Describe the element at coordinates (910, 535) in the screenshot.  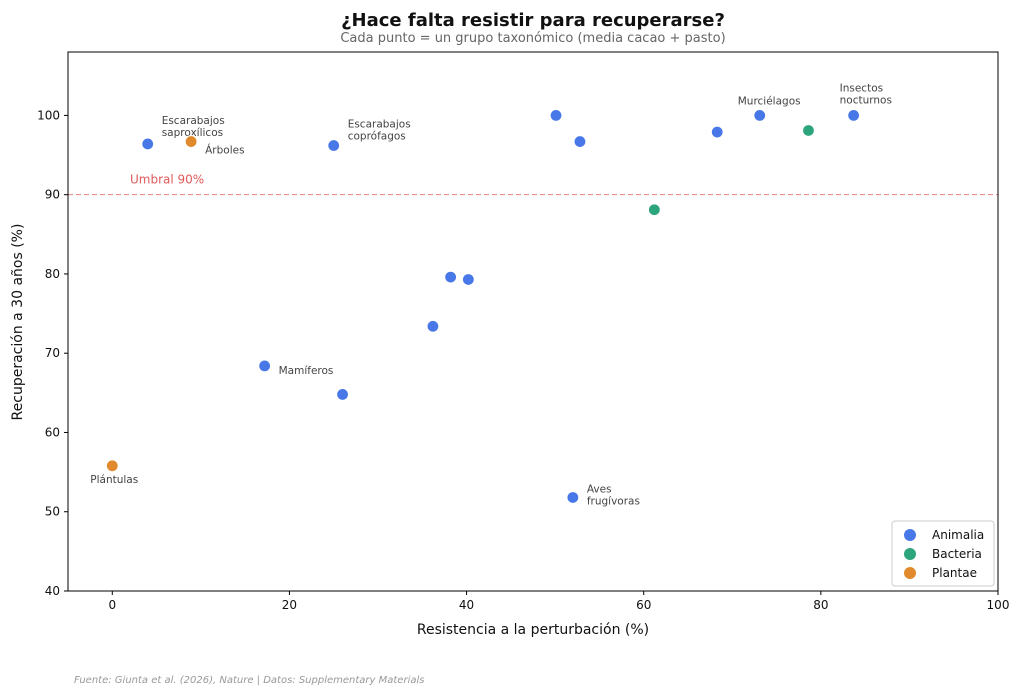
I see `legend-marker-animalia` at that location.